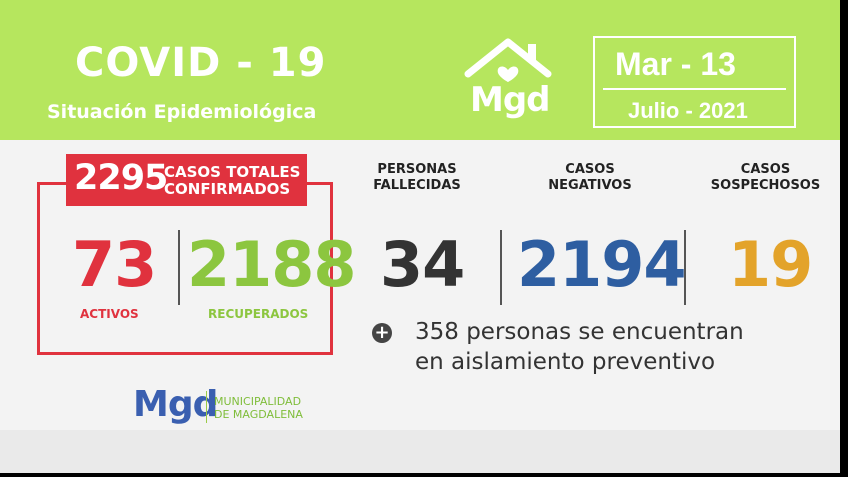  I want to click on header-logo-text: Mgd, so click(510, 100).